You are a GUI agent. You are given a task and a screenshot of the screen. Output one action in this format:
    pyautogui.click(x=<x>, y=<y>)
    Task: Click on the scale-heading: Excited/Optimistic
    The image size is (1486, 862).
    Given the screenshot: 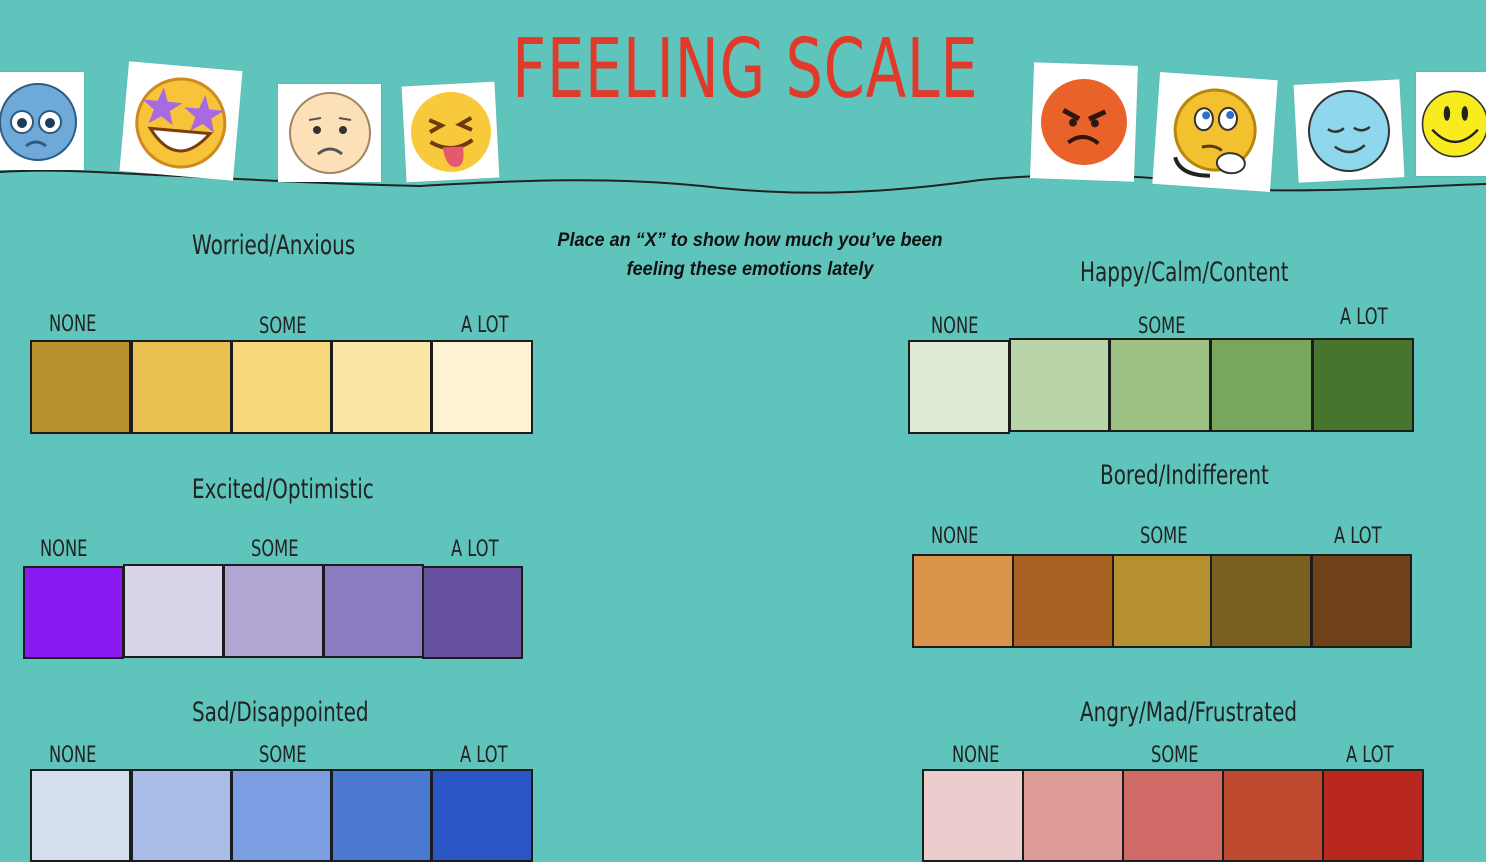 What is the action you would take?
    pyautogui.click(x=283, y=489)
    